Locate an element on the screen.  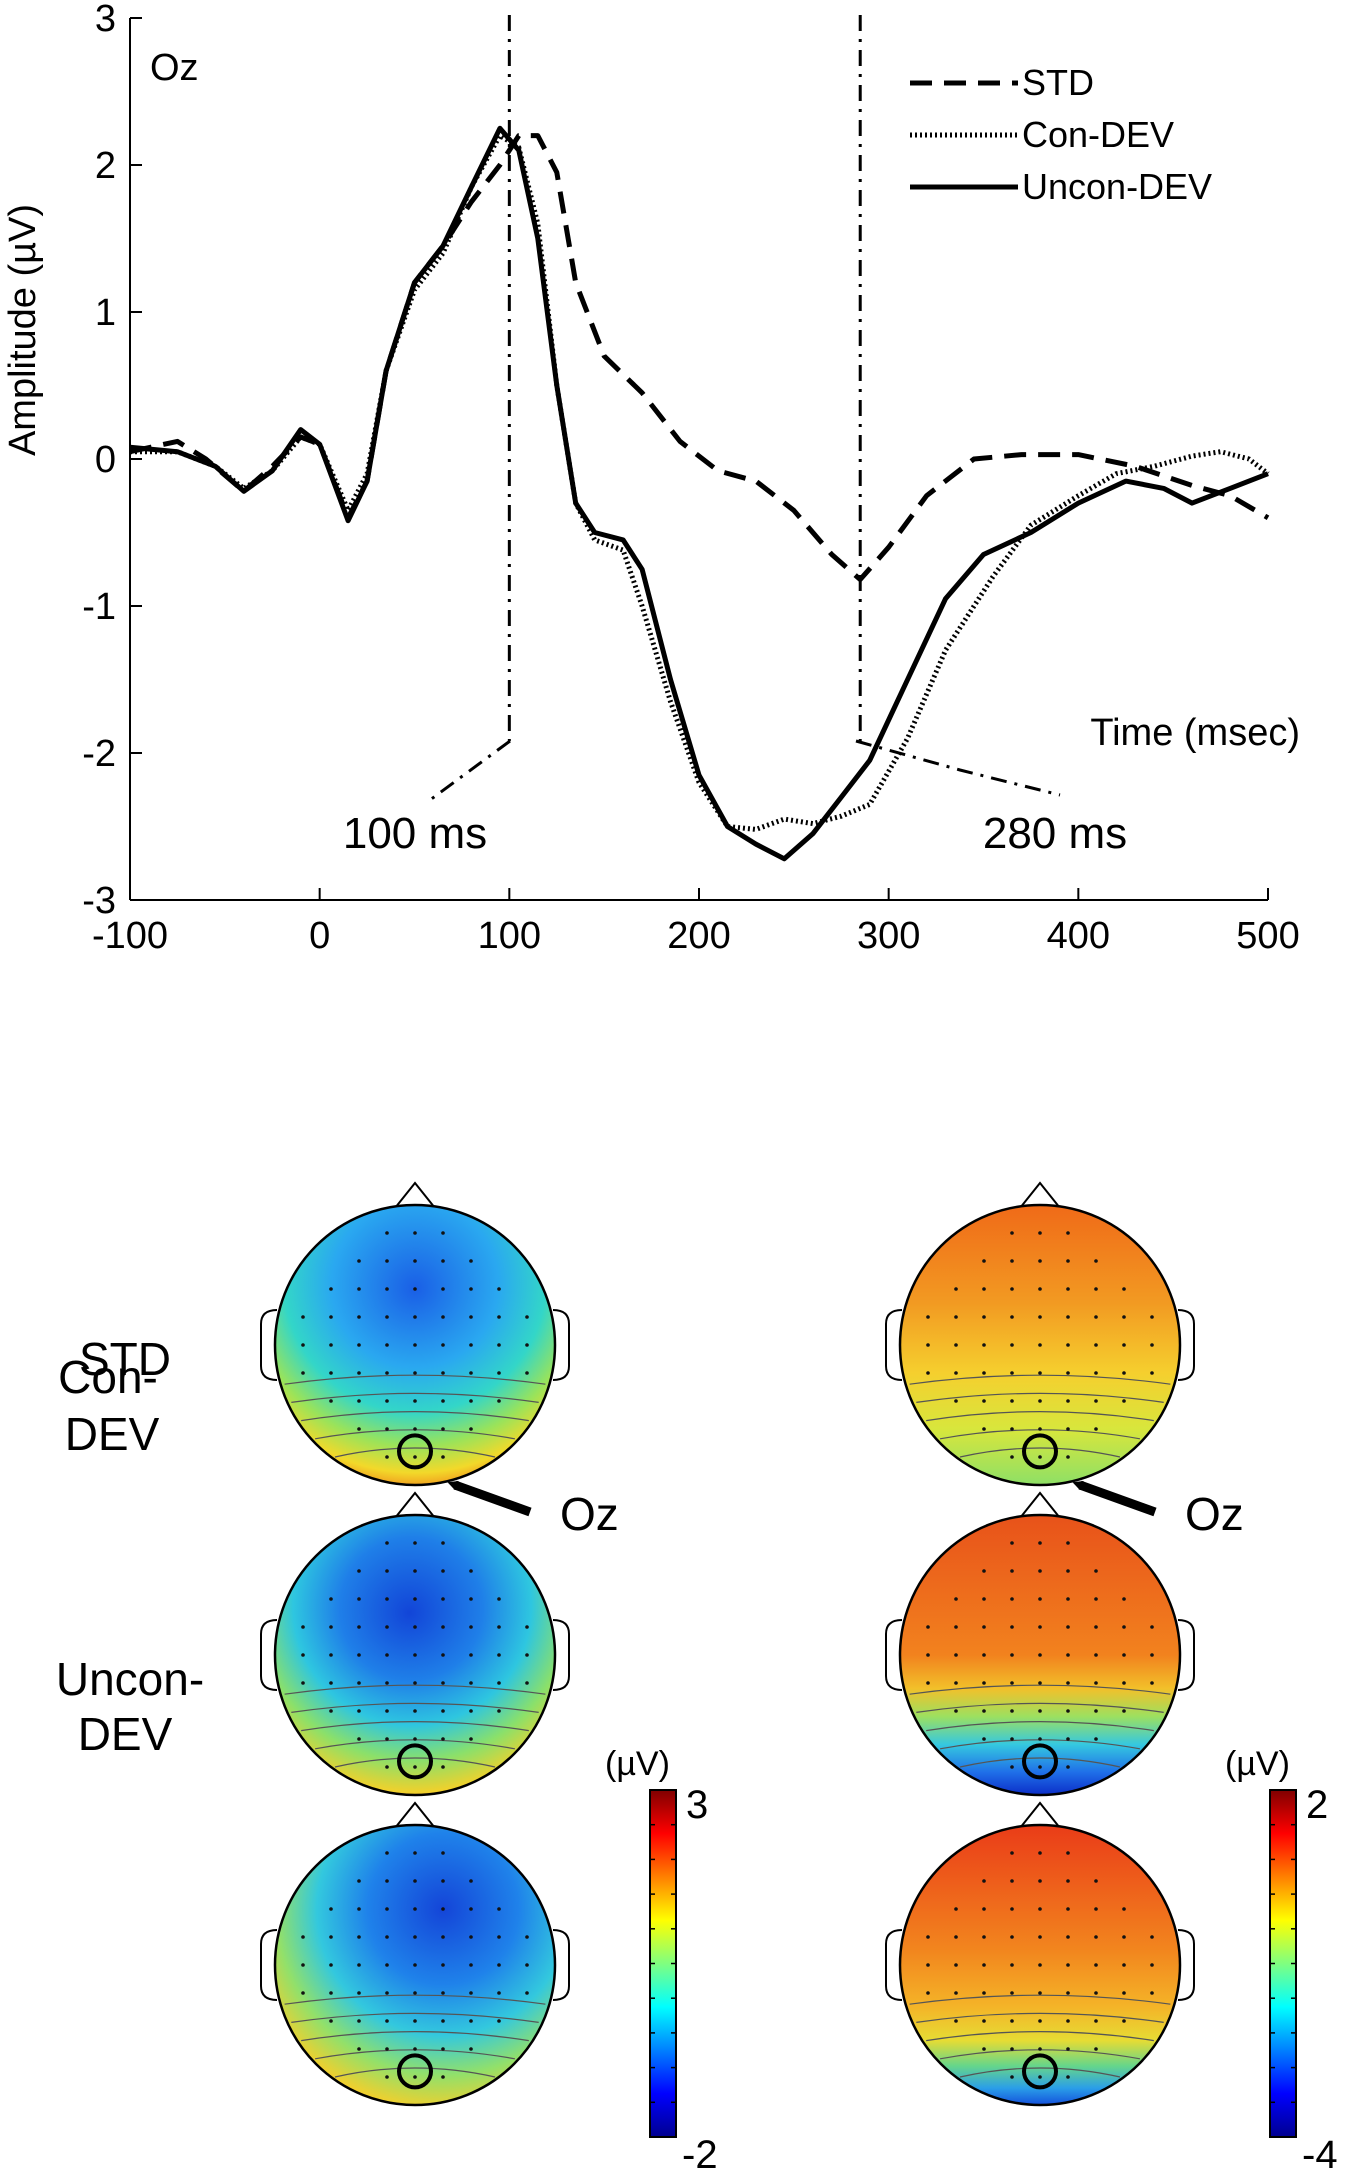
arrow-right is located at coordinates (1114, 1498).